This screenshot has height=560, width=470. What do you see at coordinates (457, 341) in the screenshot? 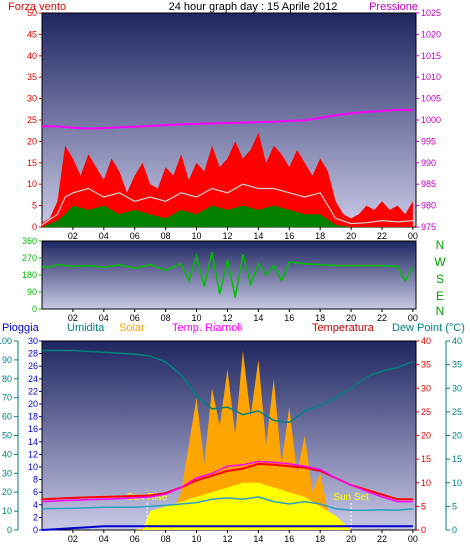
I see `dewpoint-axis-tick-label: 40` at bounding box center [457, 341].